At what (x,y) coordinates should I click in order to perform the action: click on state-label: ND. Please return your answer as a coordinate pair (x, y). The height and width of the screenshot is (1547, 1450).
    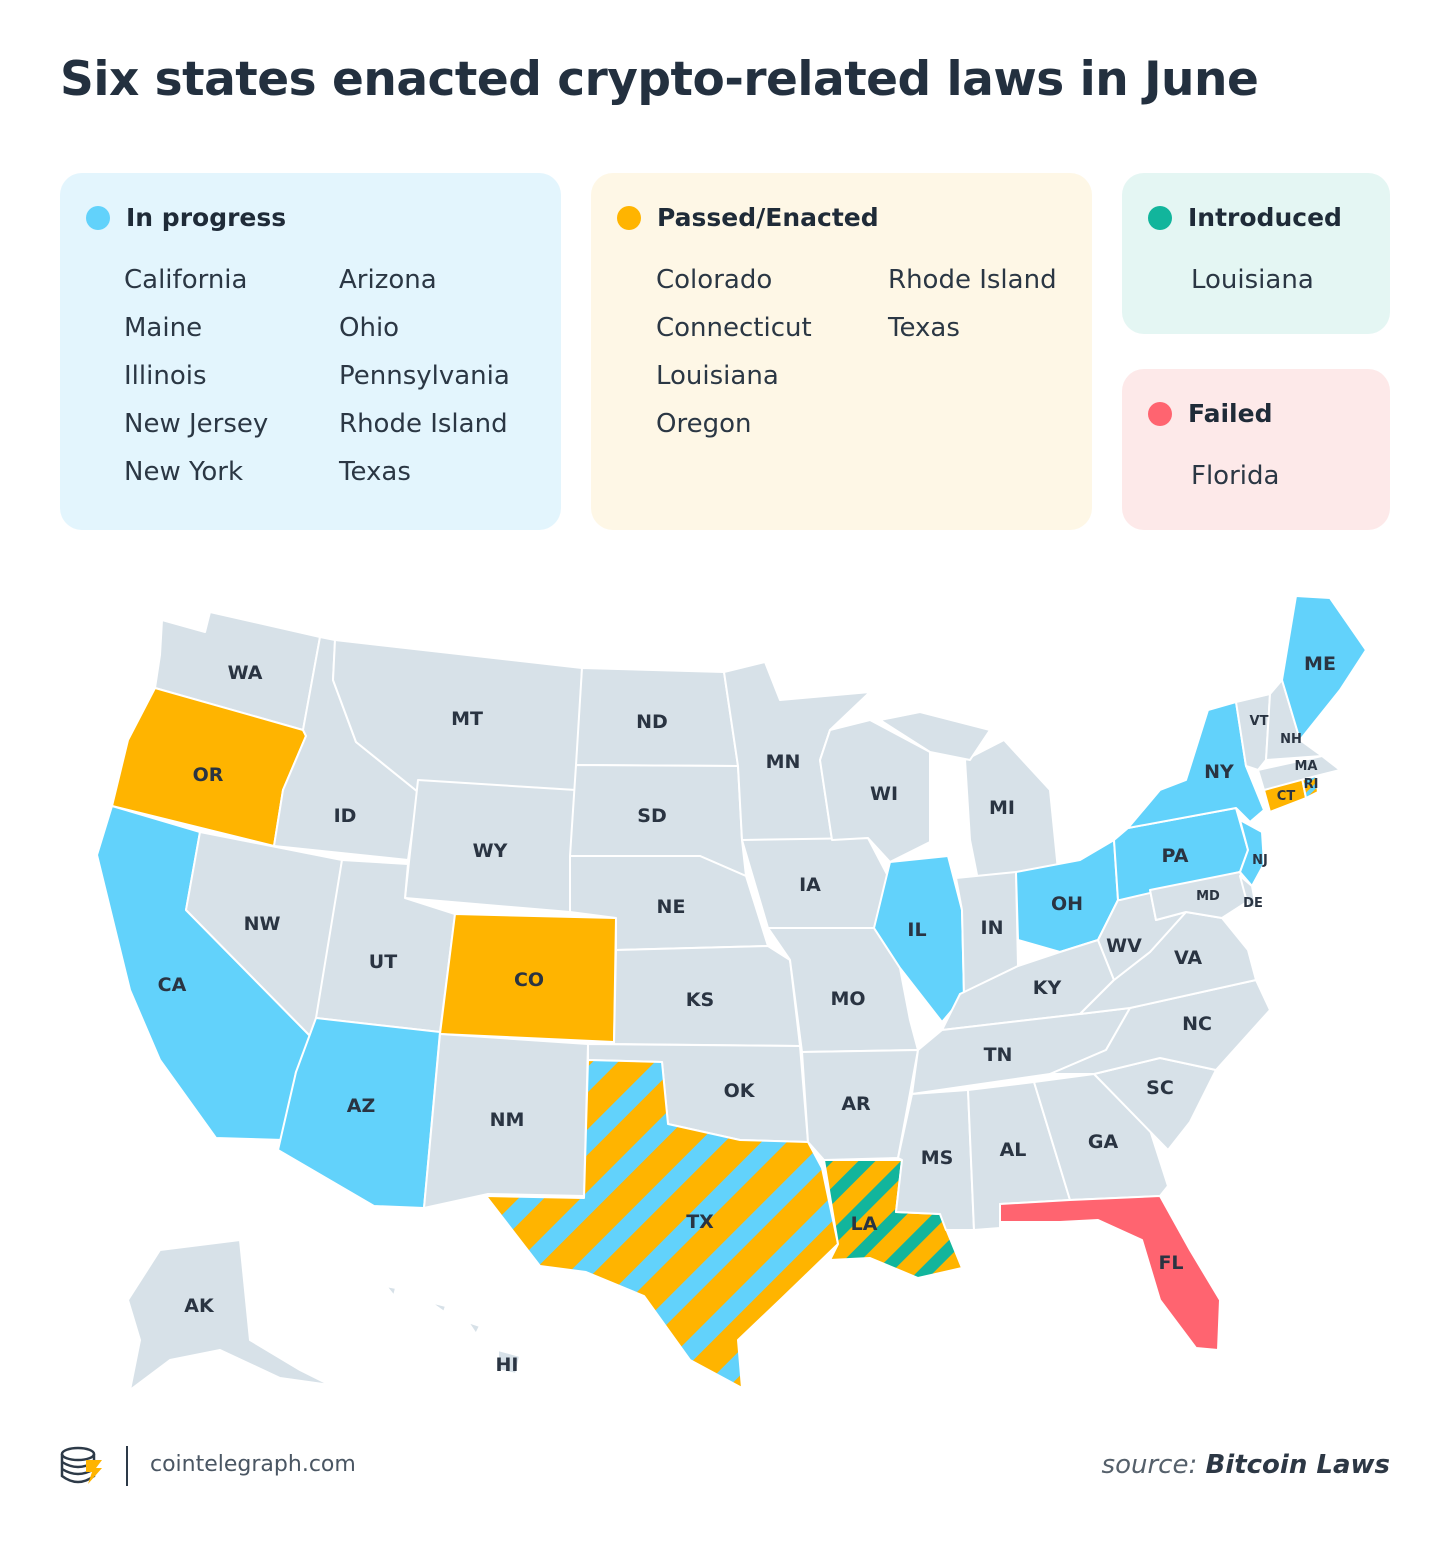
    Looking at the image, I should click on (652, 722).